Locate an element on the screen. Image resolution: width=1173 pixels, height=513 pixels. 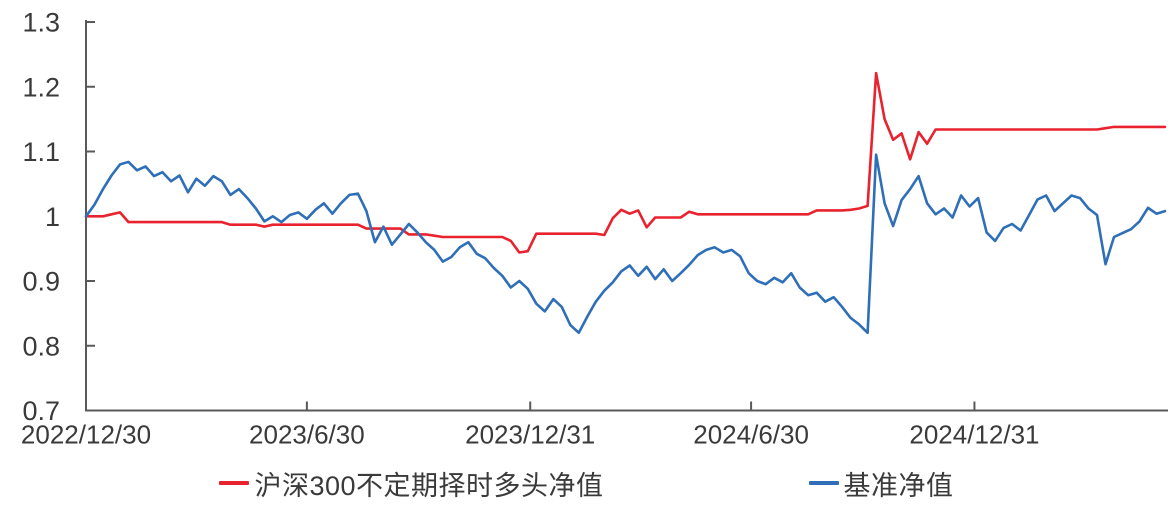
y-tick-label: 0.7 is located at coordinates (41, 411).